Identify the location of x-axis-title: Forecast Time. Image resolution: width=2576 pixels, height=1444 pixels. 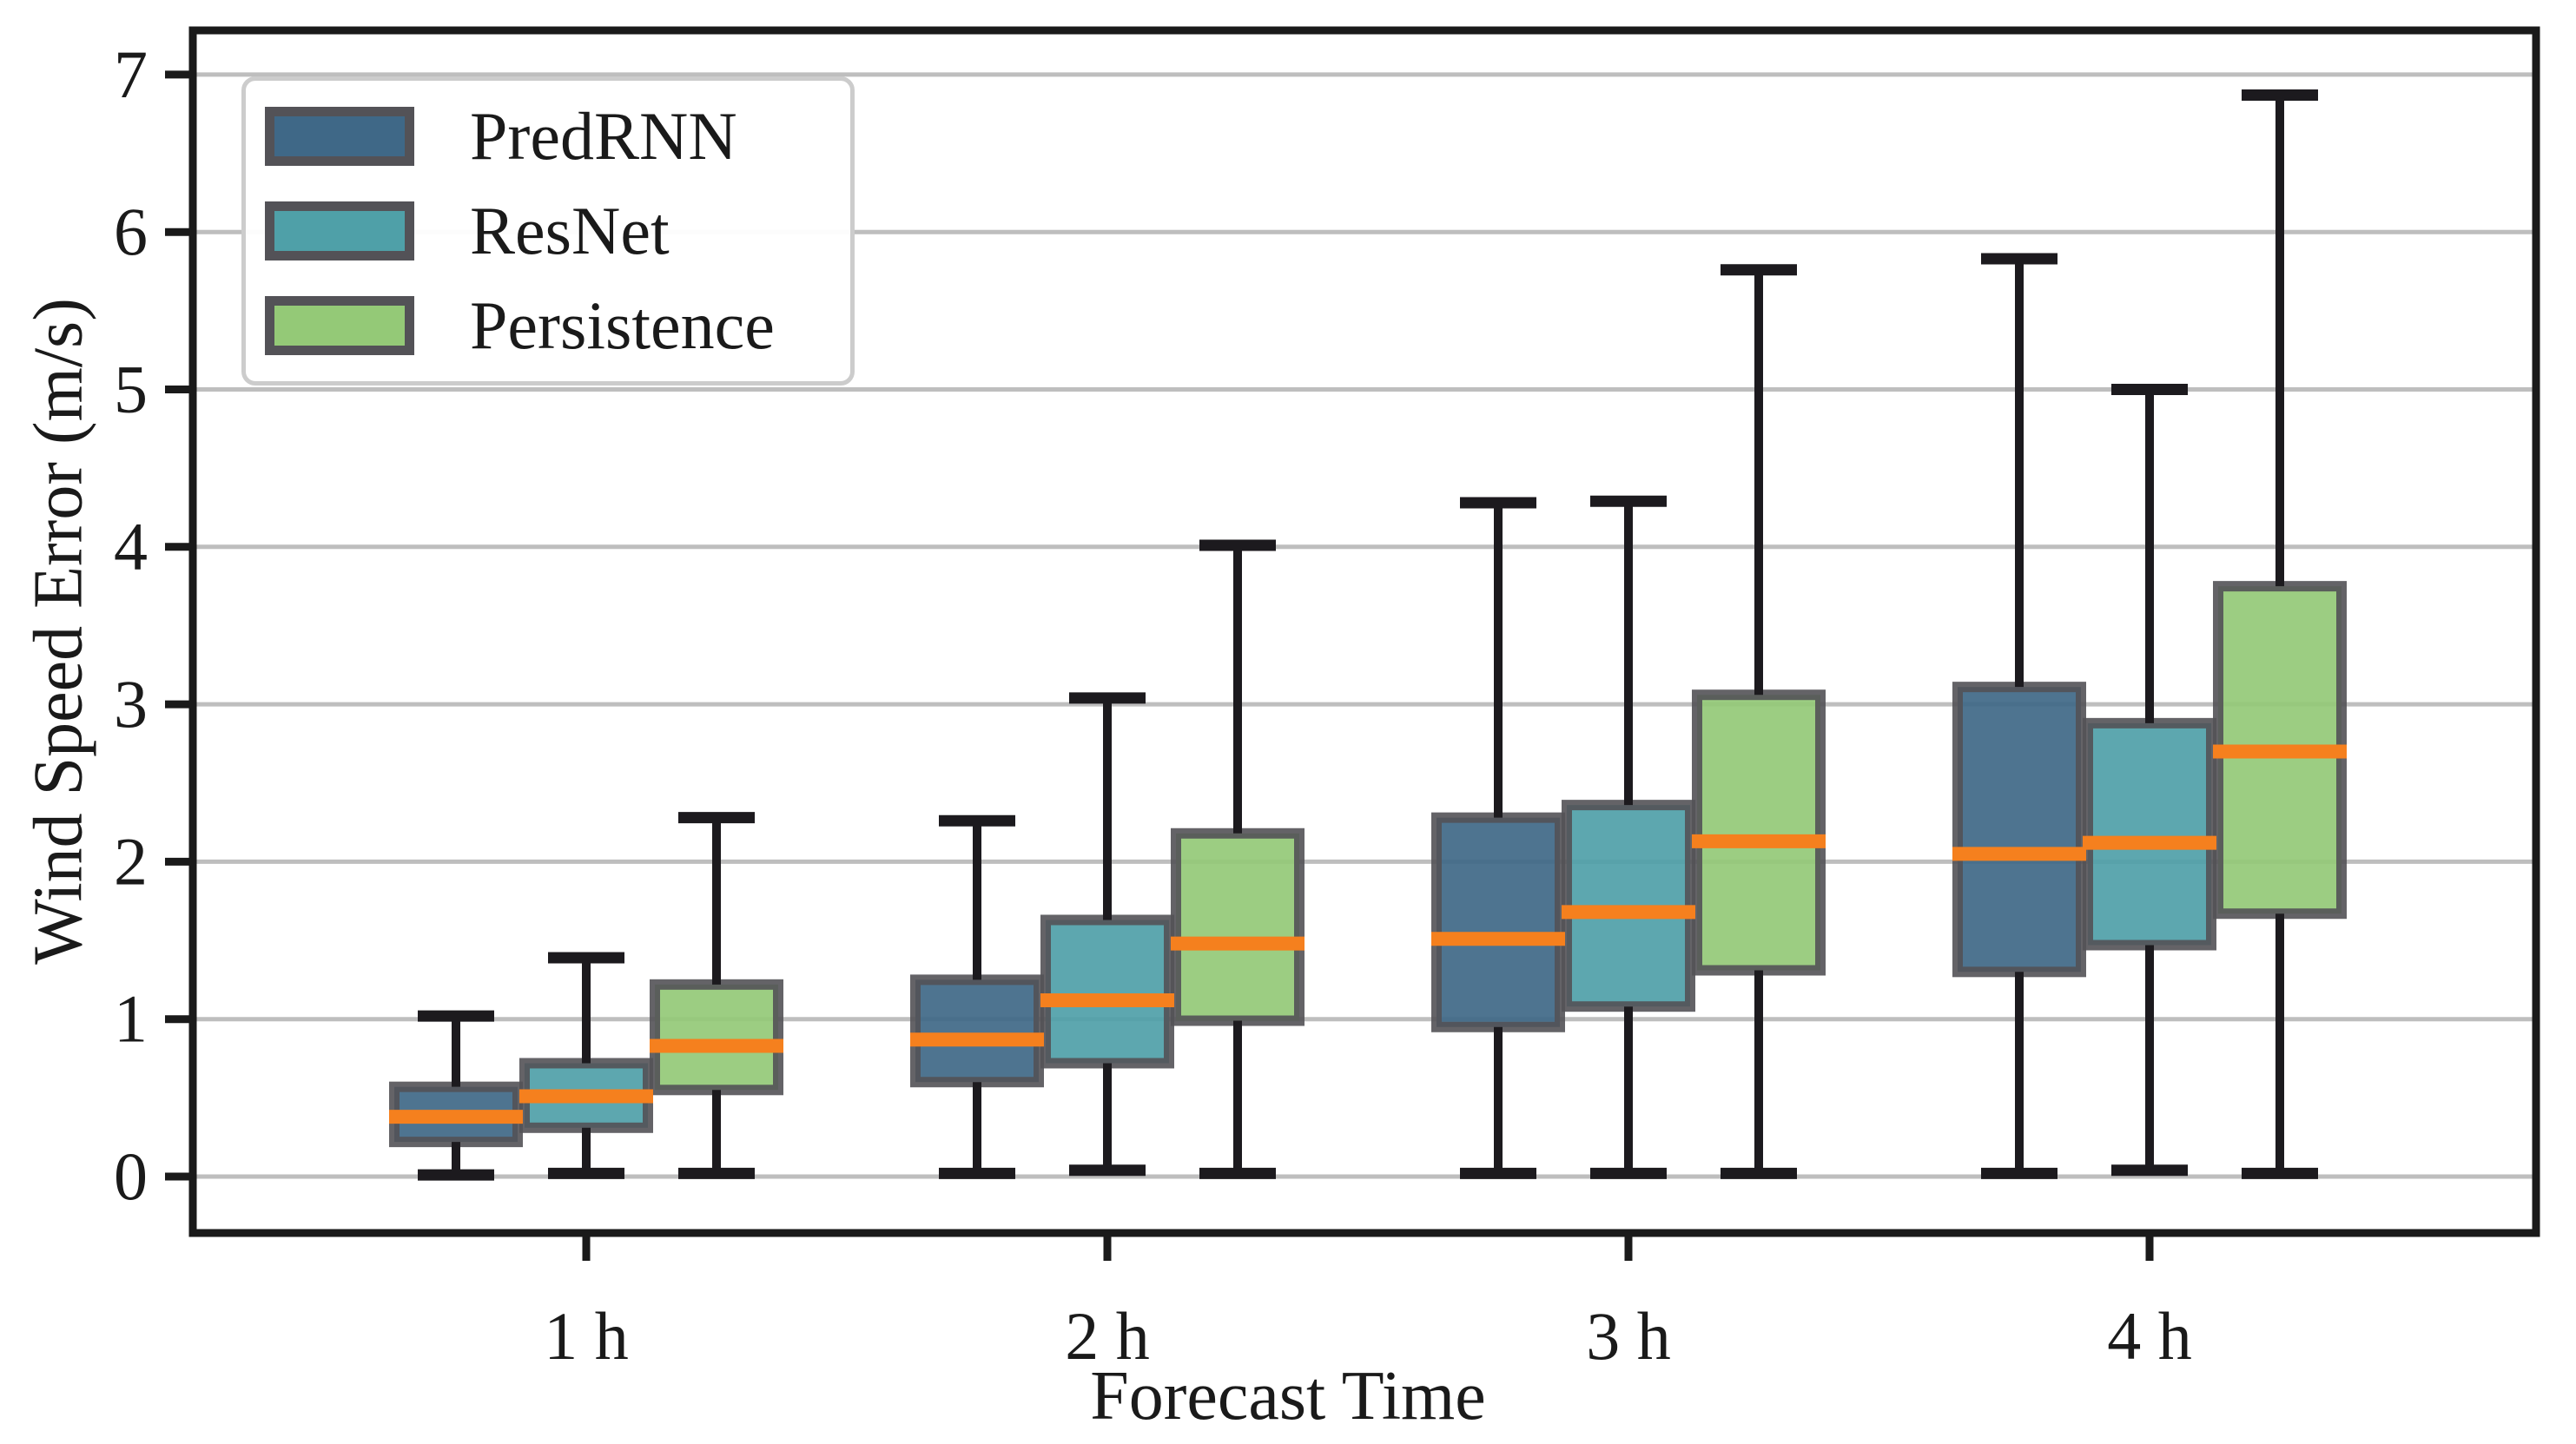
(1288, 1396).